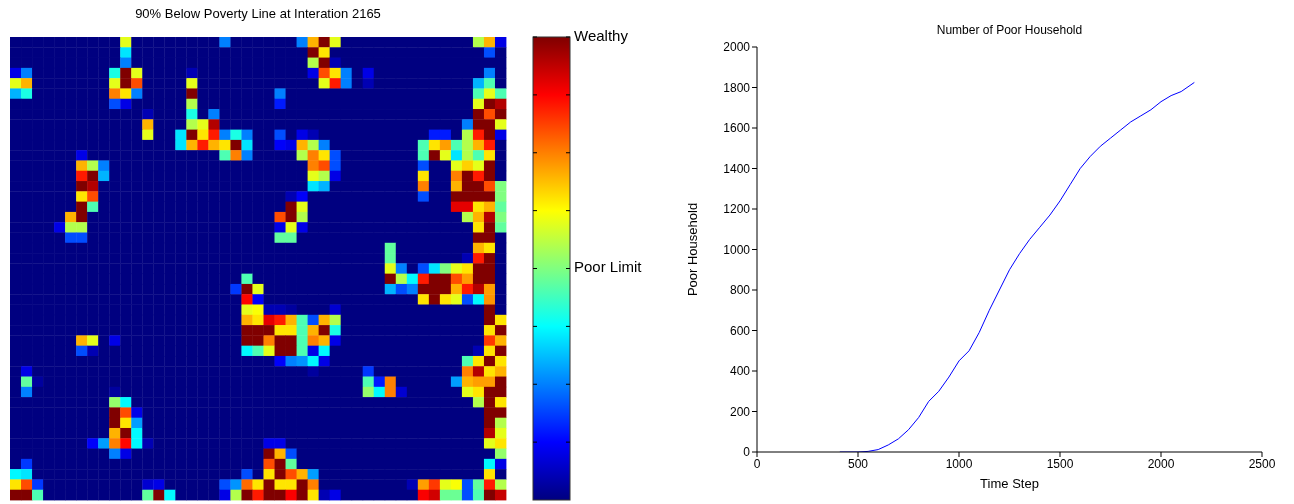 The image size is (1294, 504). What do you see at coordinates (601, 35) in the screenshot?
I see `color-bar-label: Wealthy` at bounding box center [601, 35].